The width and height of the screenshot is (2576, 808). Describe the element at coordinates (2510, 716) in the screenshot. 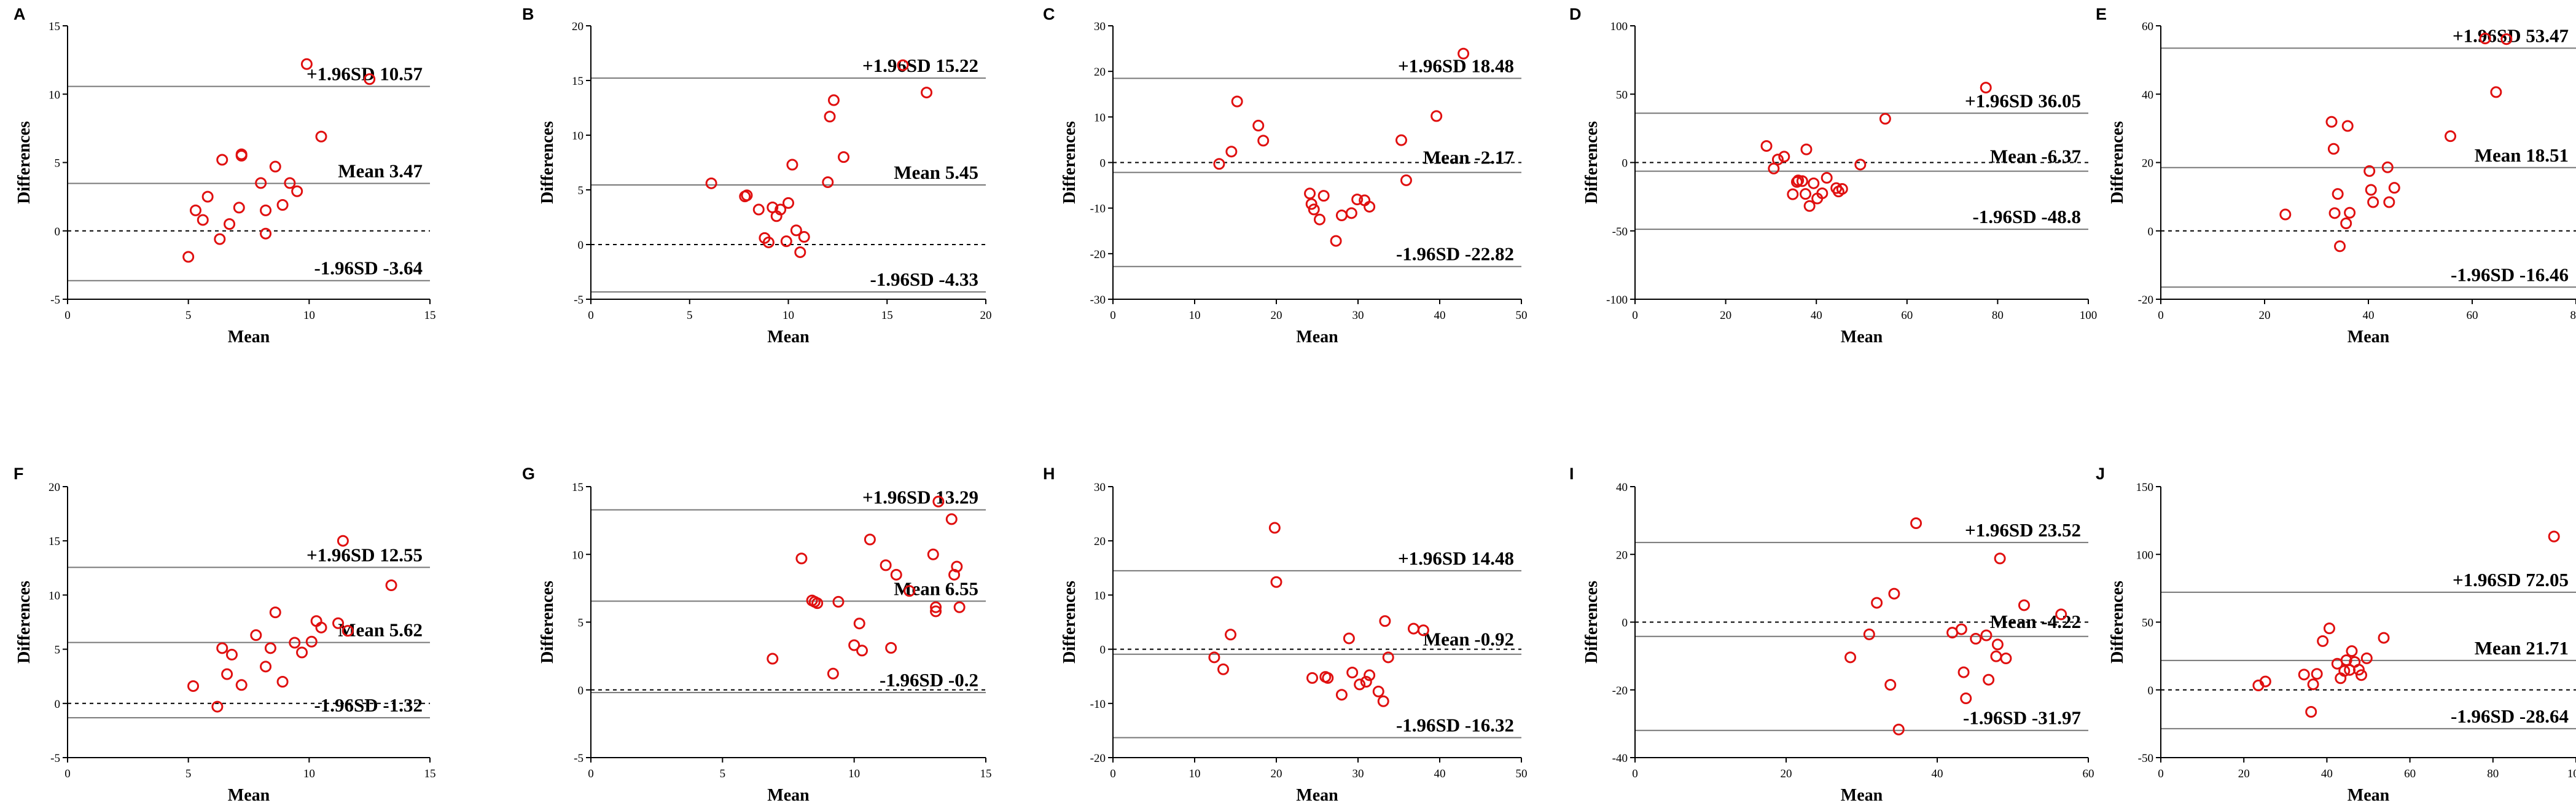

I see `lower-loa-label: -1.96SD -28.64` at that location.